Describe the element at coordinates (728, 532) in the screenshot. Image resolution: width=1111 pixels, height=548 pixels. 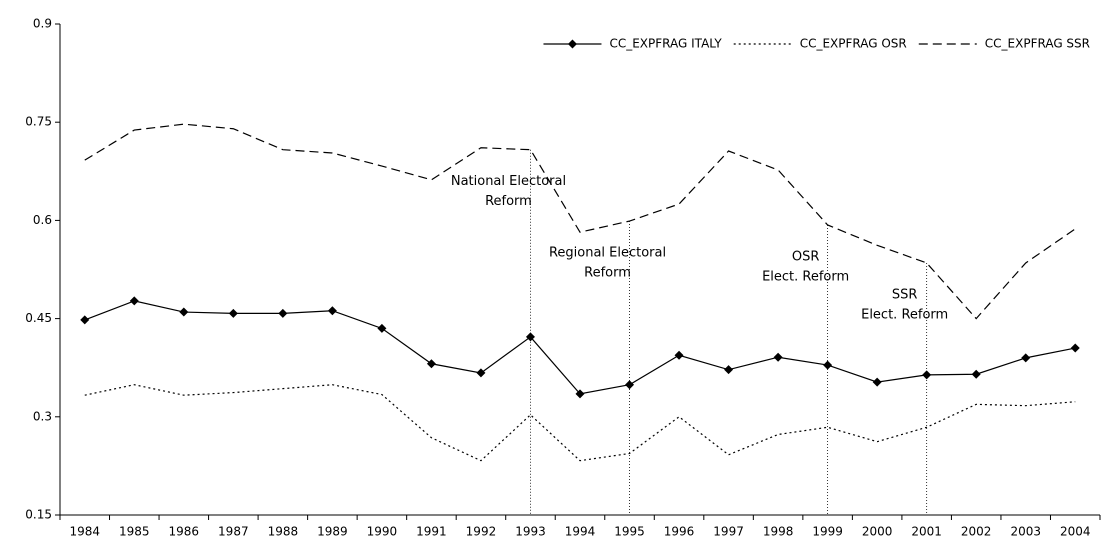
I see `x-tick-label: 1997` at that location.